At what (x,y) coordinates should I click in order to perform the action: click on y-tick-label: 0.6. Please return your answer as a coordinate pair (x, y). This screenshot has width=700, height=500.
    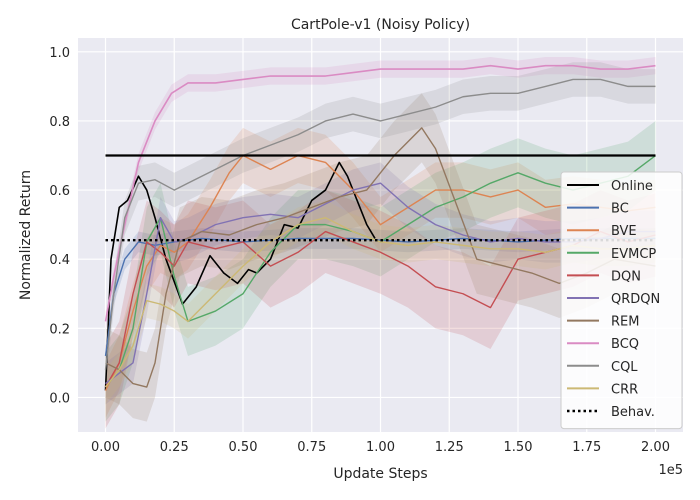
    Looking at the image, I should click on (59, 191).